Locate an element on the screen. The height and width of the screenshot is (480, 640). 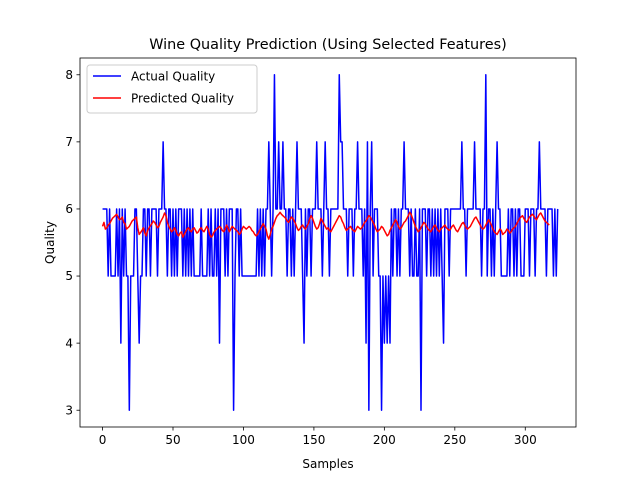
x-axis: 0 50 100 150 200 250 300 is located at coordinates (318, 437).